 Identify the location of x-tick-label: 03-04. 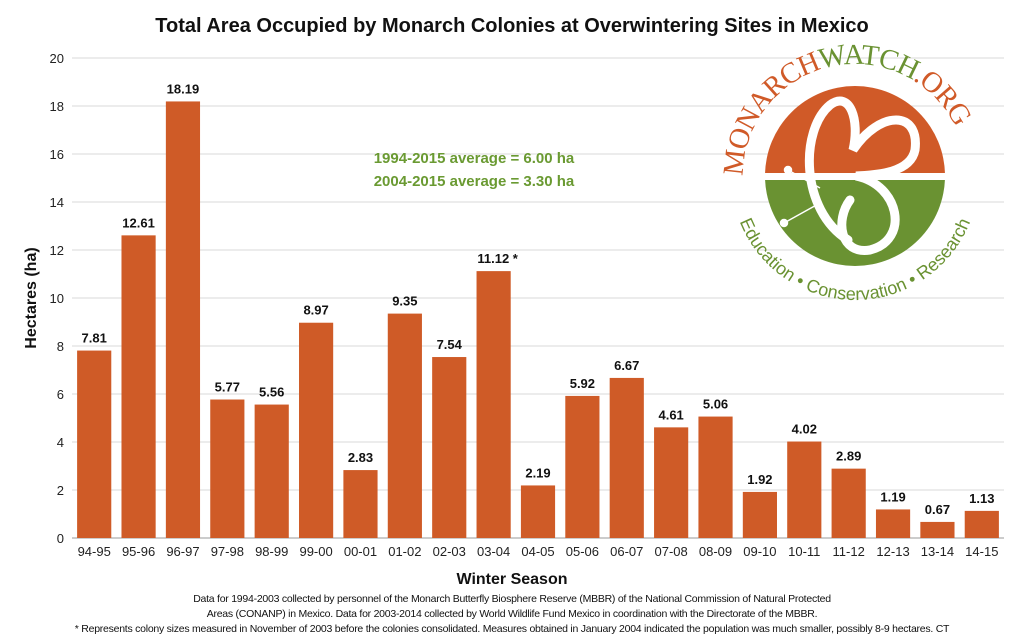
(493, 551).